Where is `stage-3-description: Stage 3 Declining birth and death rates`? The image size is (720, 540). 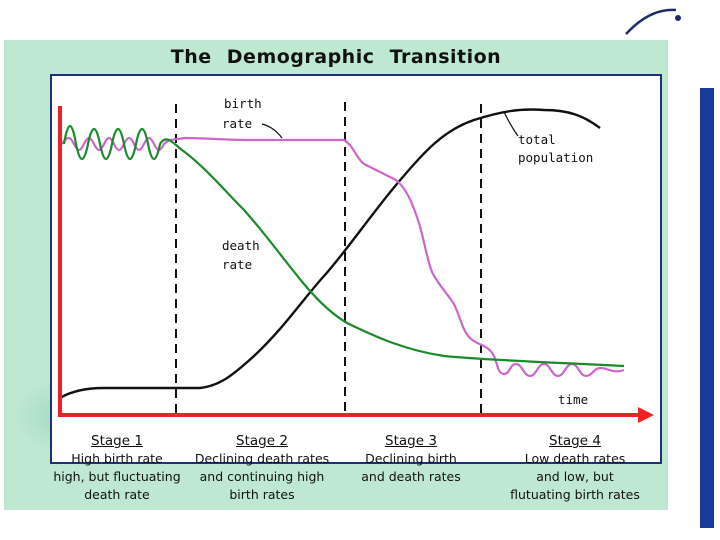
stage-3-description: Stage 3 Declining birth and death rates is located at coordinates (411, 459).